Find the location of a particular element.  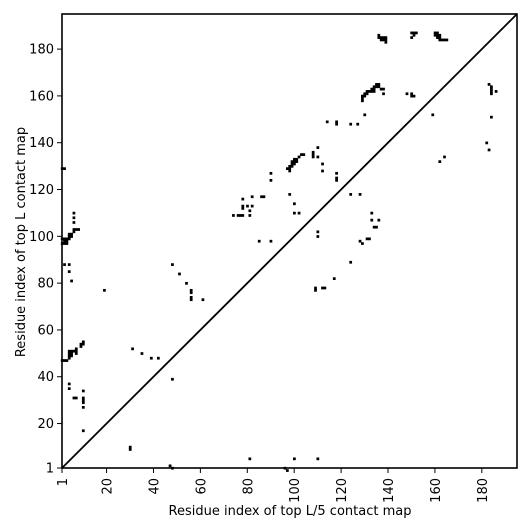

y-tick-label: 80 is located at coordinates (45, 284).